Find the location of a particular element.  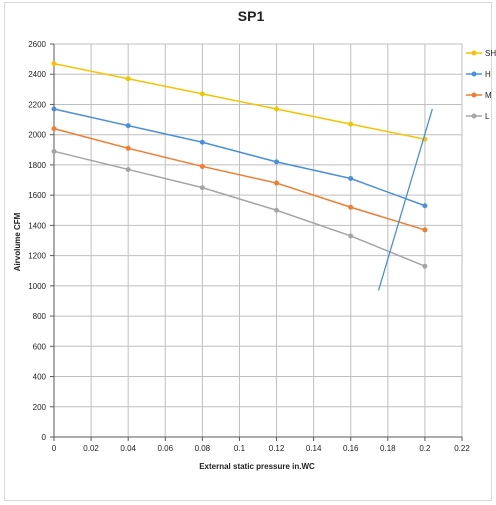

legend-label-SH: SH is located at coordinates (490, 53).